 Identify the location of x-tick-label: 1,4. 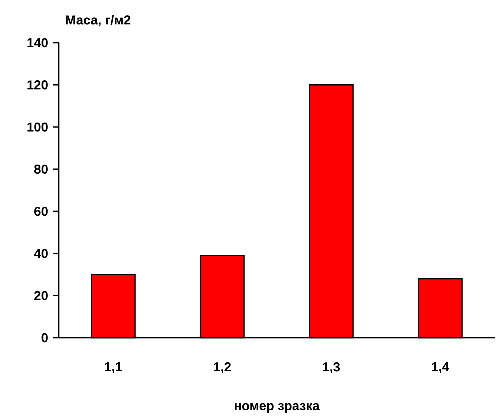
(441, 368).